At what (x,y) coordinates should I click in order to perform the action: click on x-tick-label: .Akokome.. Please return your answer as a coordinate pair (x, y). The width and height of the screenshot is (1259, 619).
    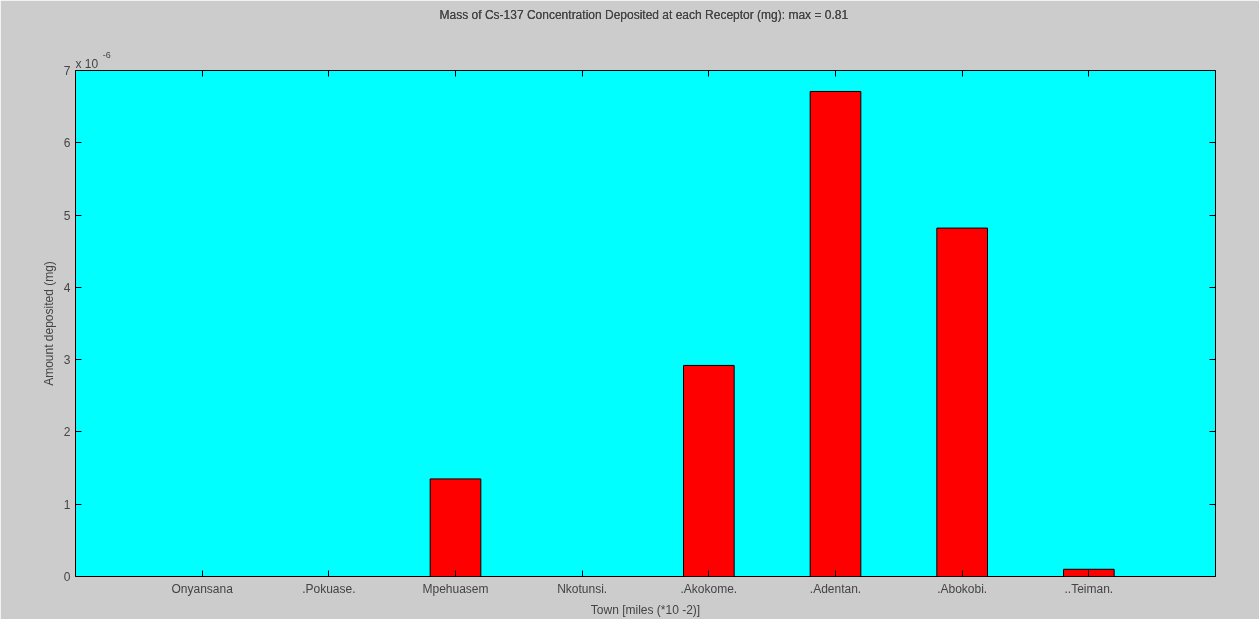
    Looking at the image, I should click on (709, 588).